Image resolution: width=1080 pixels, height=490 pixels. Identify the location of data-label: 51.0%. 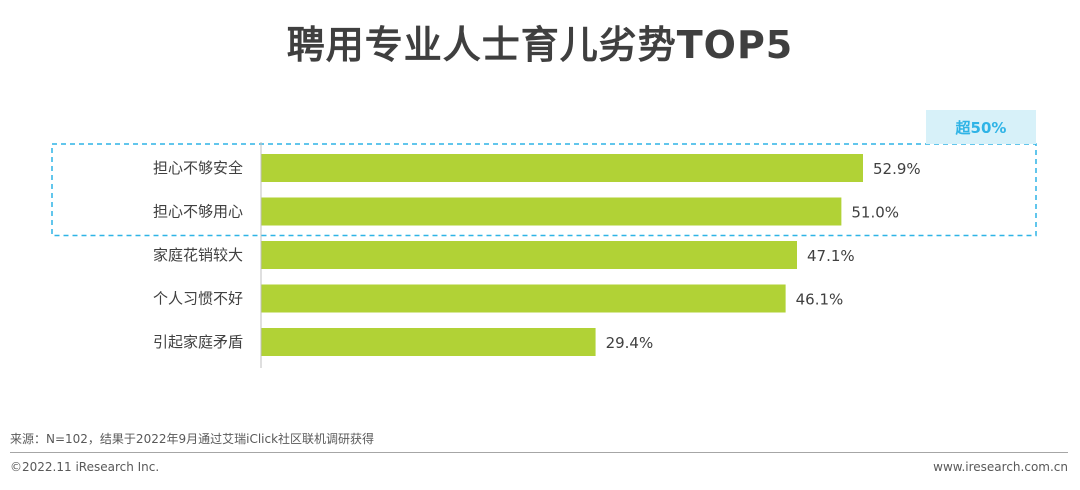
(875, 213).